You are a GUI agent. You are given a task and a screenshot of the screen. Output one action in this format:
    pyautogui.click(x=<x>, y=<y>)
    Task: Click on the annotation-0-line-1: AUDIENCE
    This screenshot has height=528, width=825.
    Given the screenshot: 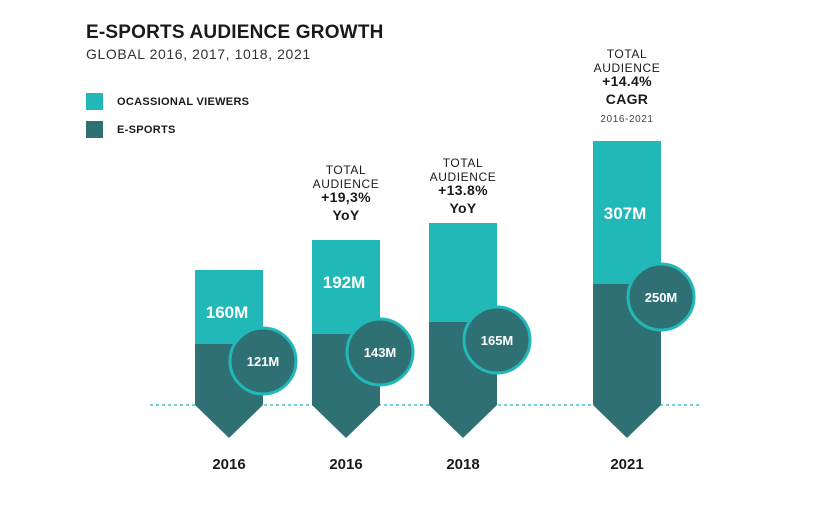 What is the action you would take?
    pyautogui.click(x=346, y=184)
    